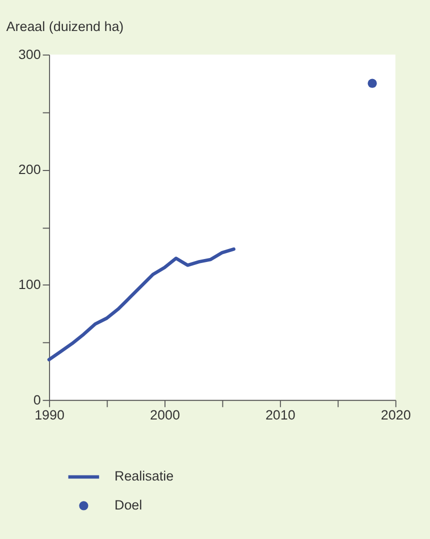  Describe the element at coordinates (37, 400) in the screenshot. I see `y-tick-label: 0` at that location.